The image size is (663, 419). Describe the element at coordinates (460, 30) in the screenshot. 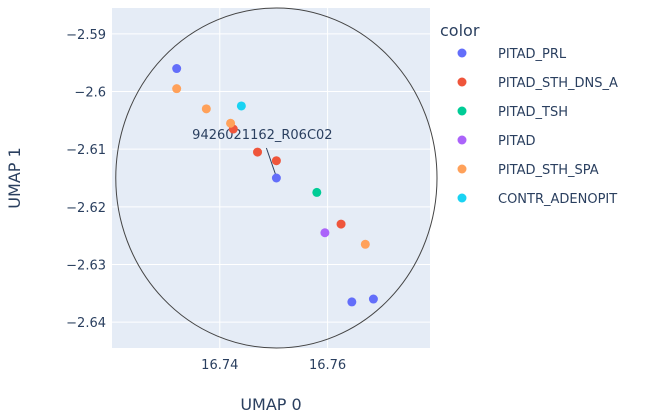

I see `legend-title: color` at that location.